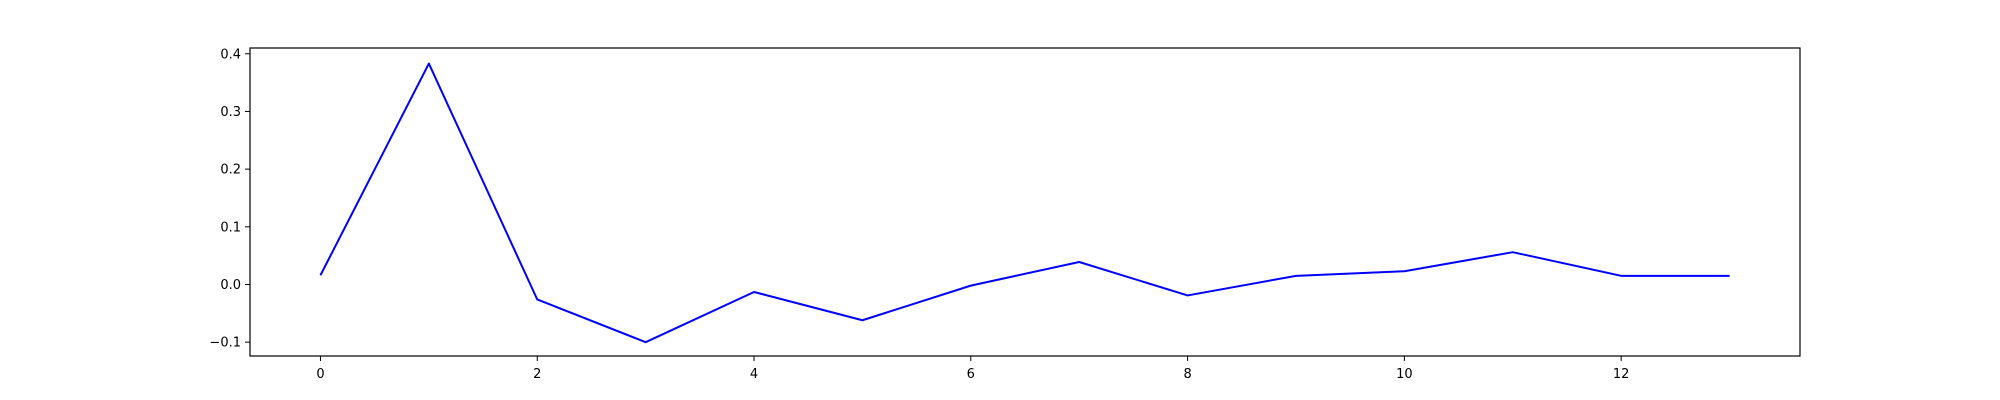 This screenshot has height=400, width=2000. I want to click on y-tick-label: 0.1, so click(230, 227).